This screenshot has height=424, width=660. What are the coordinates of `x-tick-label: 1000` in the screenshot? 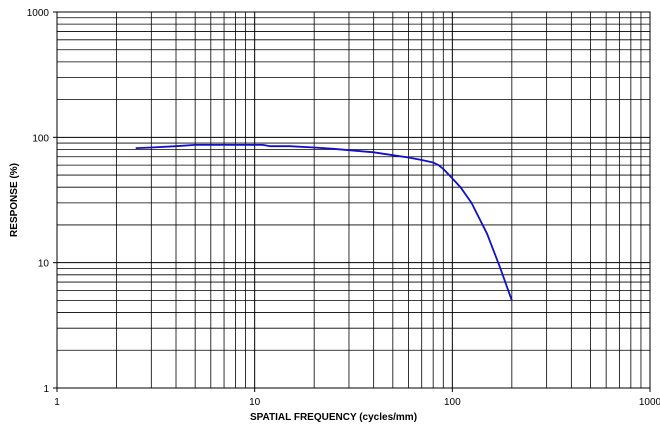 It's located at (649, 402).